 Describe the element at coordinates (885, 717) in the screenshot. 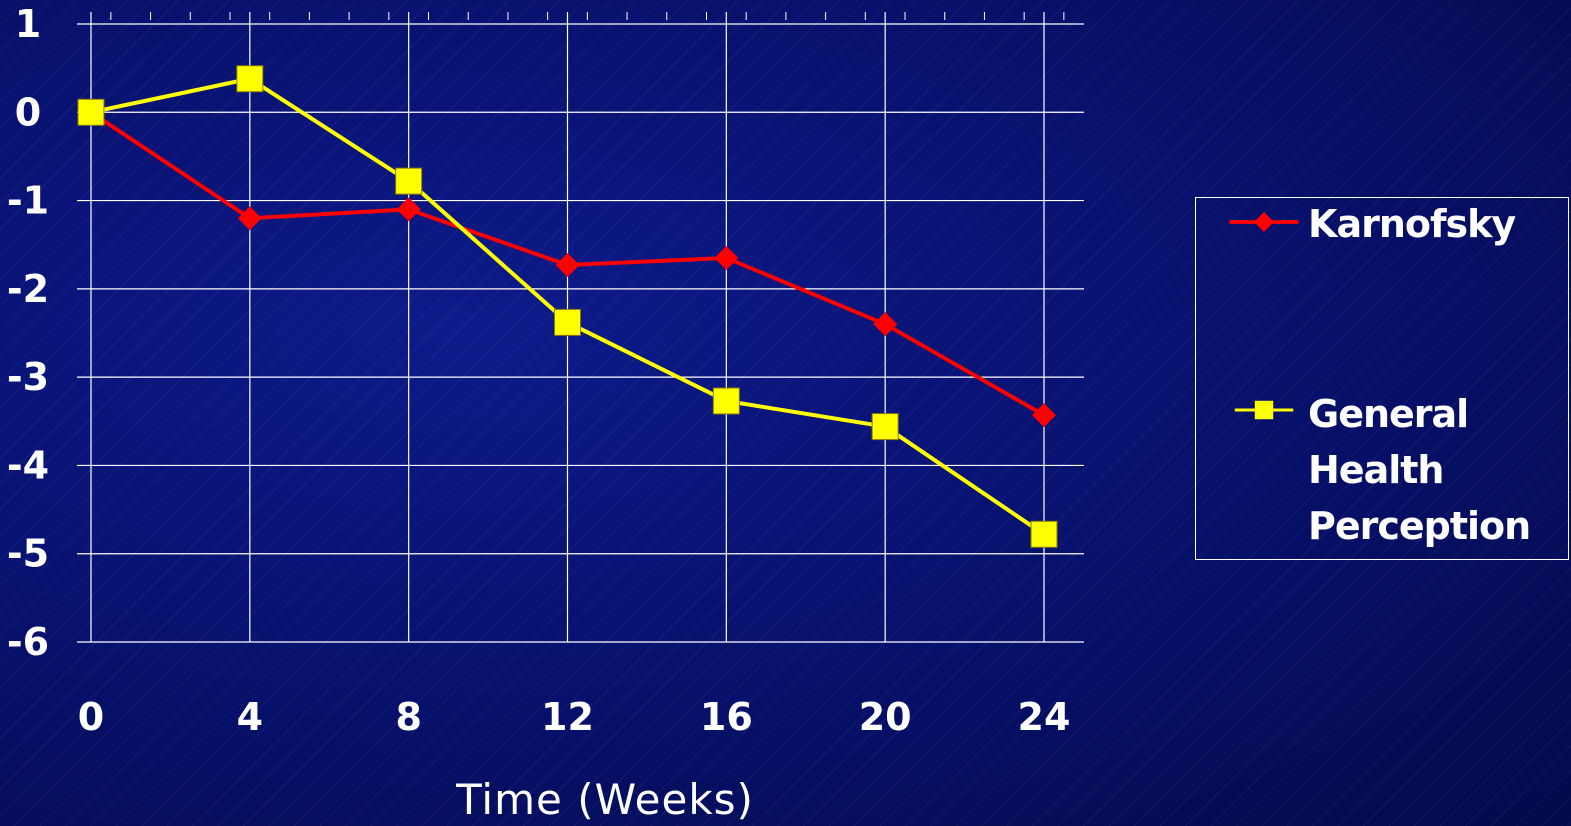

I see `x-tick-label: 20` at that location.